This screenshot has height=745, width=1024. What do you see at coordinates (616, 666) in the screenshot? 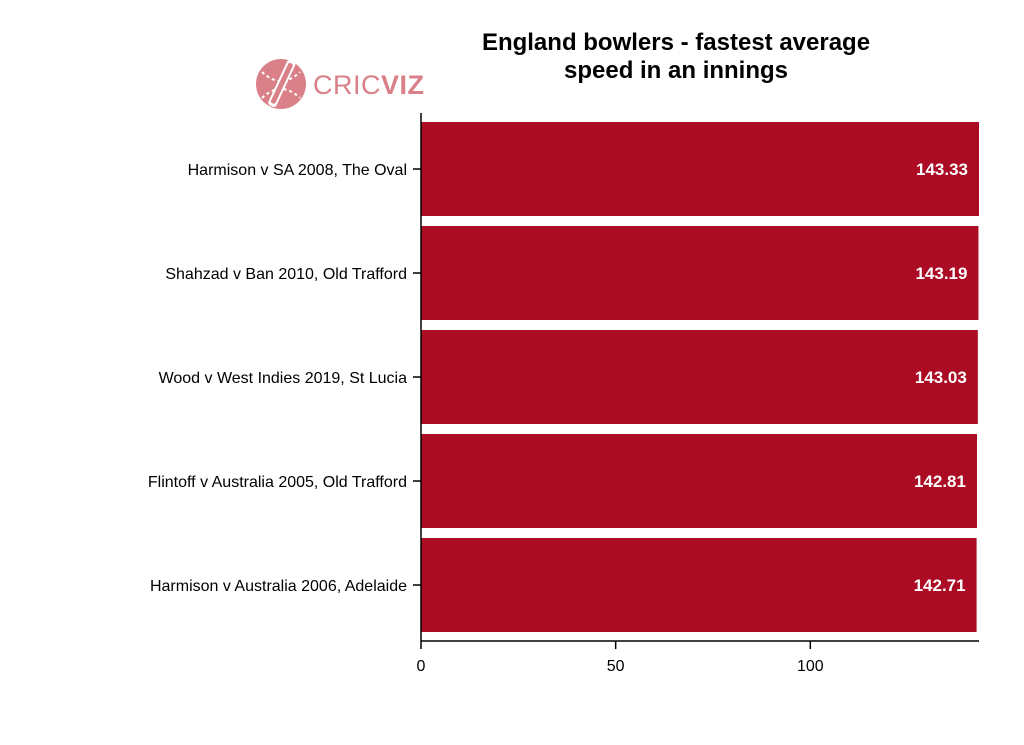
I see `x-tick-label: 50` at bounding box center [616, 666].